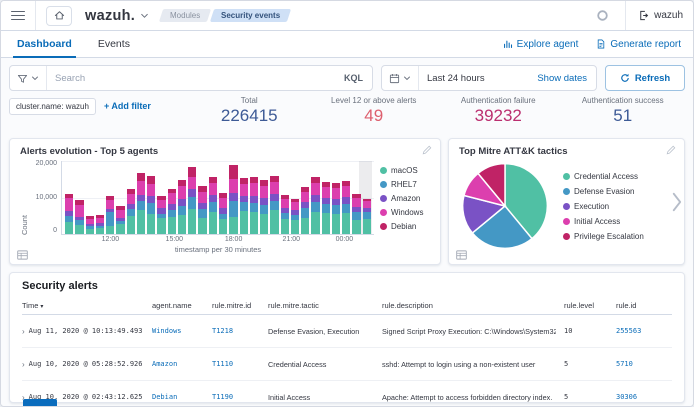  What do you see at coordinates (603, 206) in the screenshot?
I see `legend-item-execution: Execution` at bounding box center [603, 206].